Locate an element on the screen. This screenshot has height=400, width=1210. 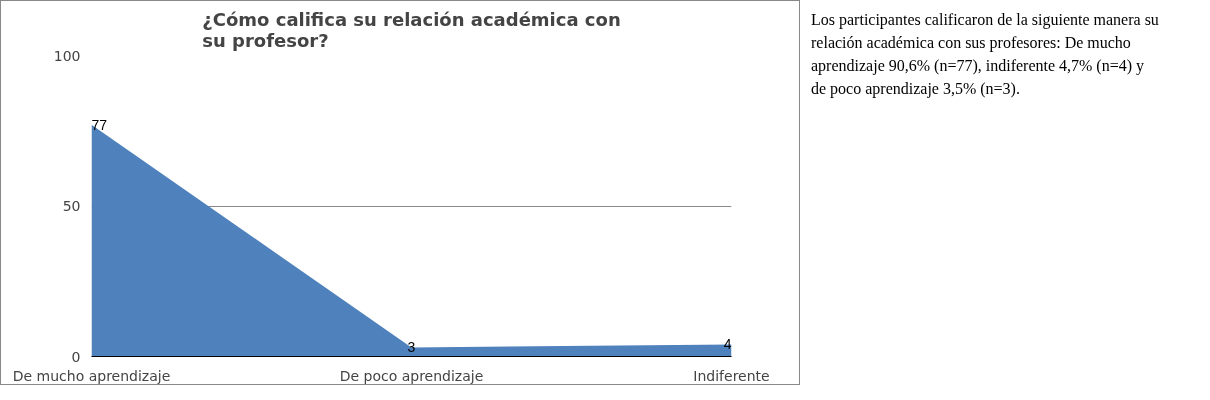
y-tick-label: 50 is located at coordinates (71, 206).